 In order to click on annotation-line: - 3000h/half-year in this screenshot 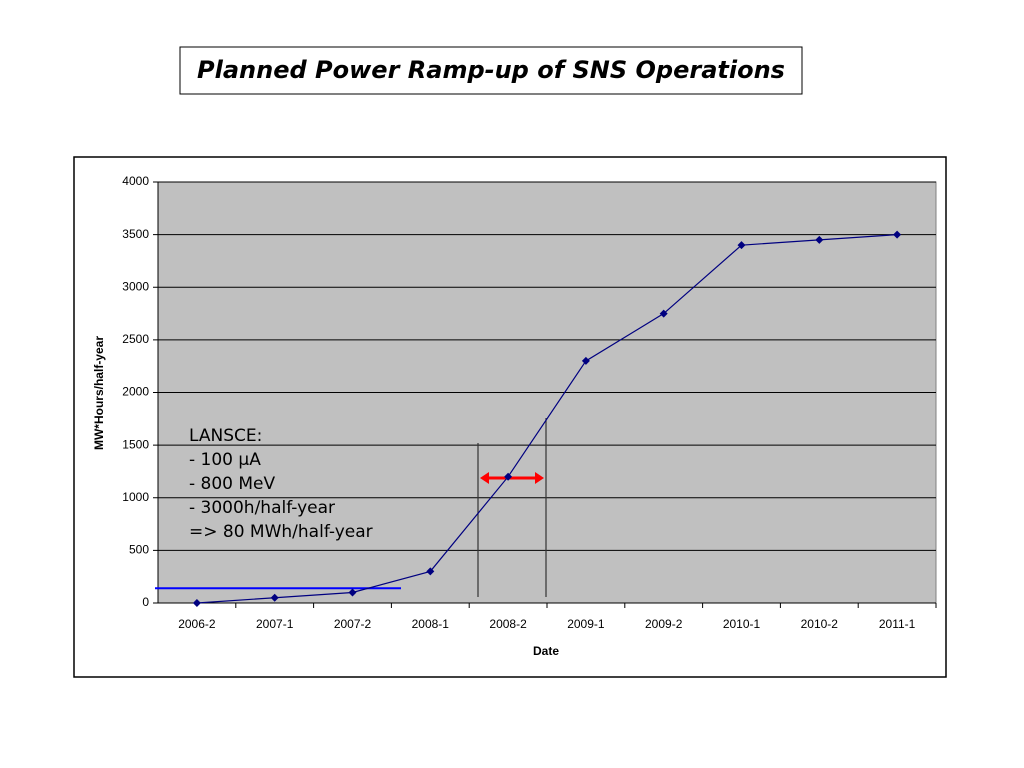, I will do `click(262, 508)`.